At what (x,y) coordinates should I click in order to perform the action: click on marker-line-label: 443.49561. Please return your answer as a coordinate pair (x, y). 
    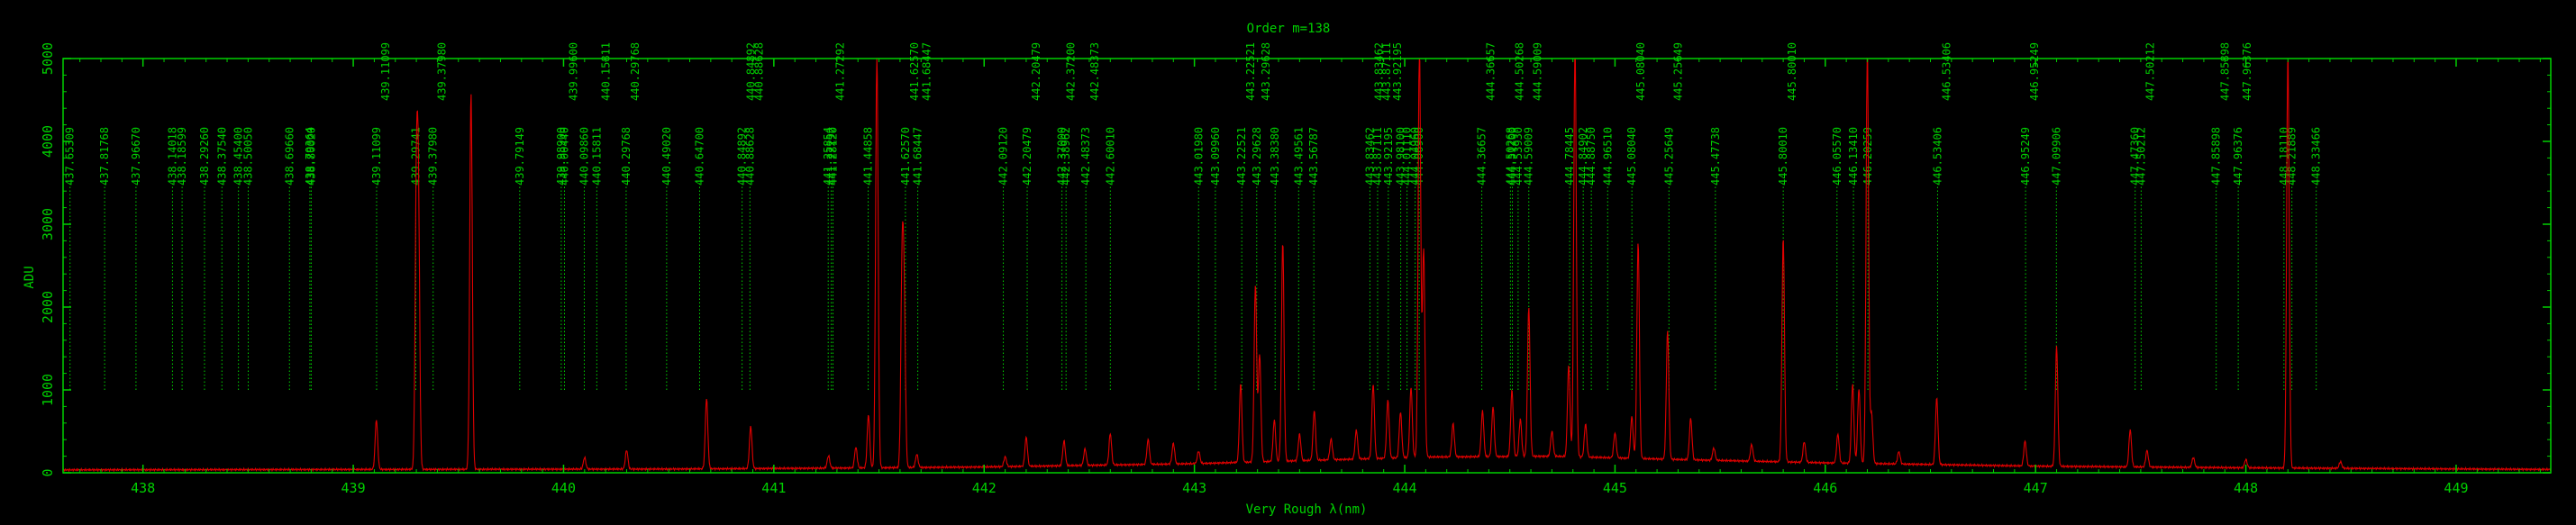
    Looking at the image, I should click on (1298, 156).